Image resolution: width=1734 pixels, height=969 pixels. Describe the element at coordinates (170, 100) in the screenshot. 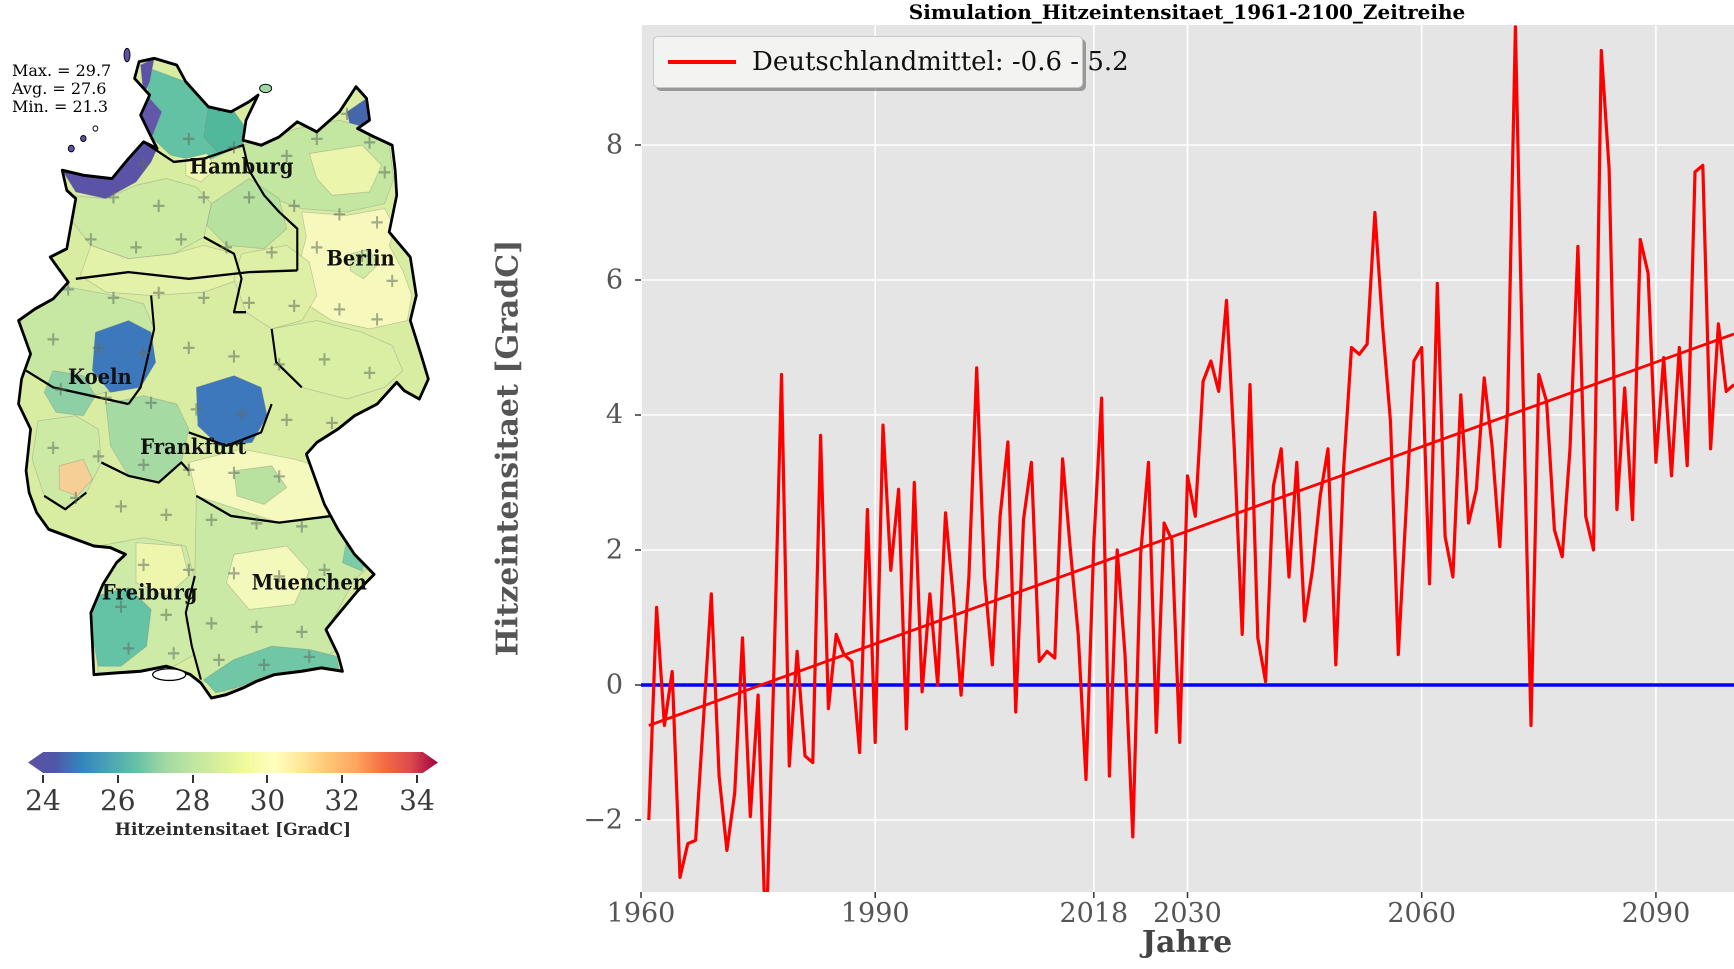

I see `islands` at that location.